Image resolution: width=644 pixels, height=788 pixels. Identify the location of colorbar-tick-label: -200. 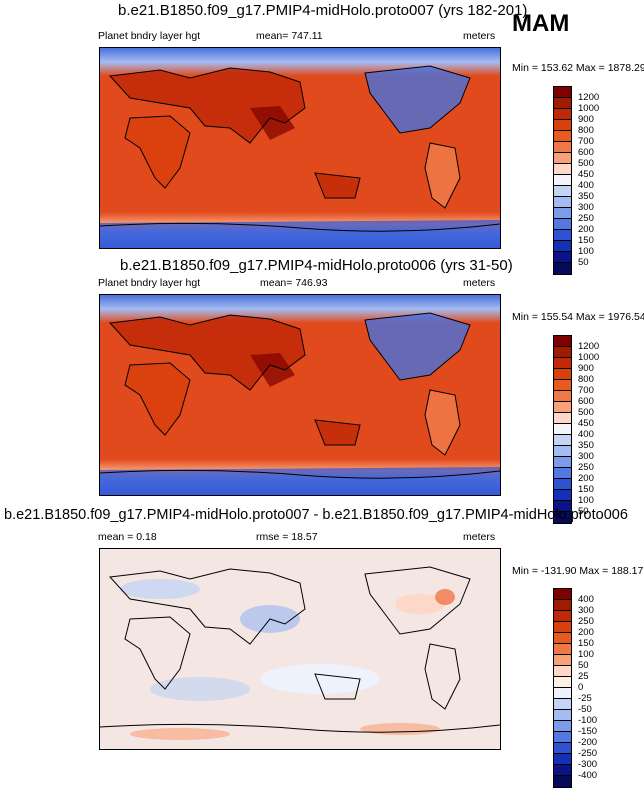
(588, 742).